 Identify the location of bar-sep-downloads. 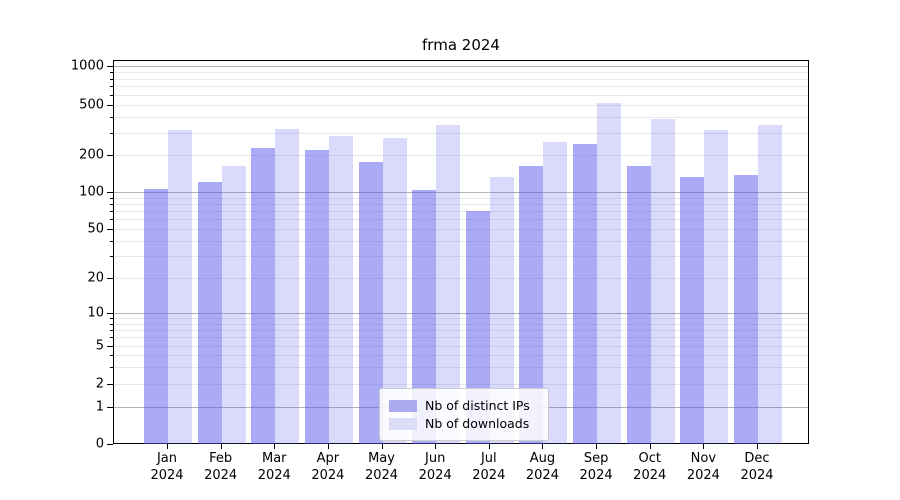
(609, 273).